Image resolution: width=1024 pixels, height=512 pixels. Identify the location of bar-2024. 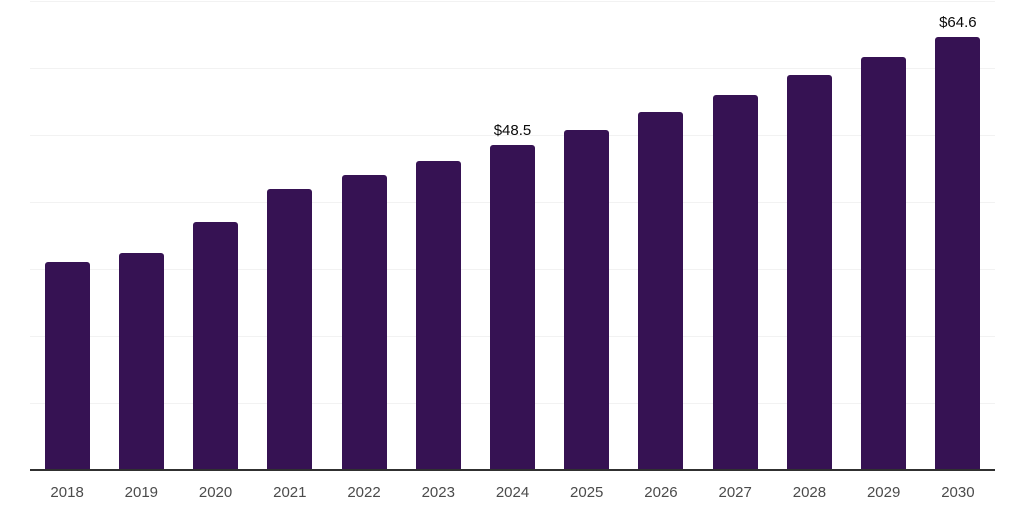
(512, 307).